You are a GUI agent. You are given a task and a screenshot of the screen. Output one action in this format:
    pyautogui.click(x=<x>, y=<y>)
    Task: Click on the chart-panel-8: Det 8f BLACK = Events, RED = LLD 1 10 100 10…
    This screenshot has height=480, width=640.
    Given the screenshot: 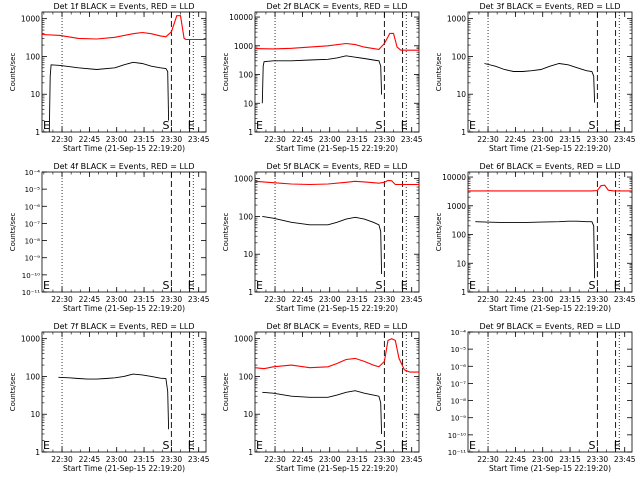 What is the action you would take?
    pyautogui.click(x=322, y=397)
    